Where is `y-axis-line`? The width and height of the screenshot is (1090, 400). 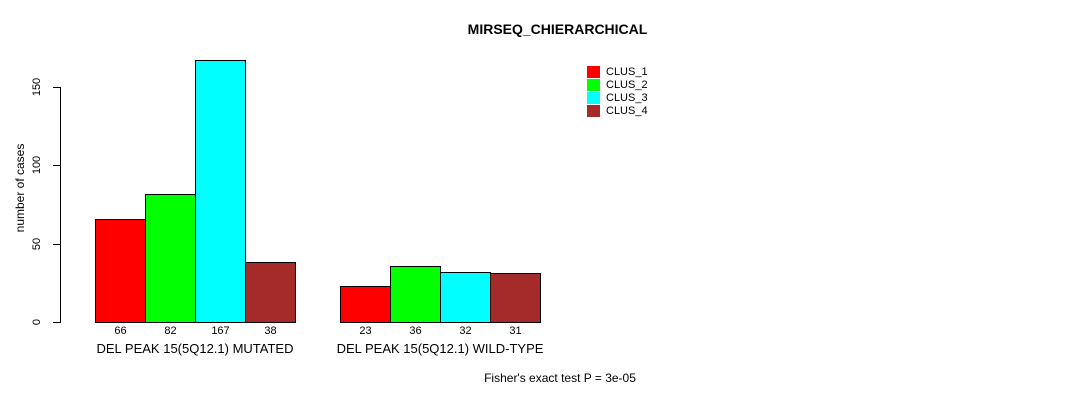 y-axis-line is located at coordinates (60, 205).